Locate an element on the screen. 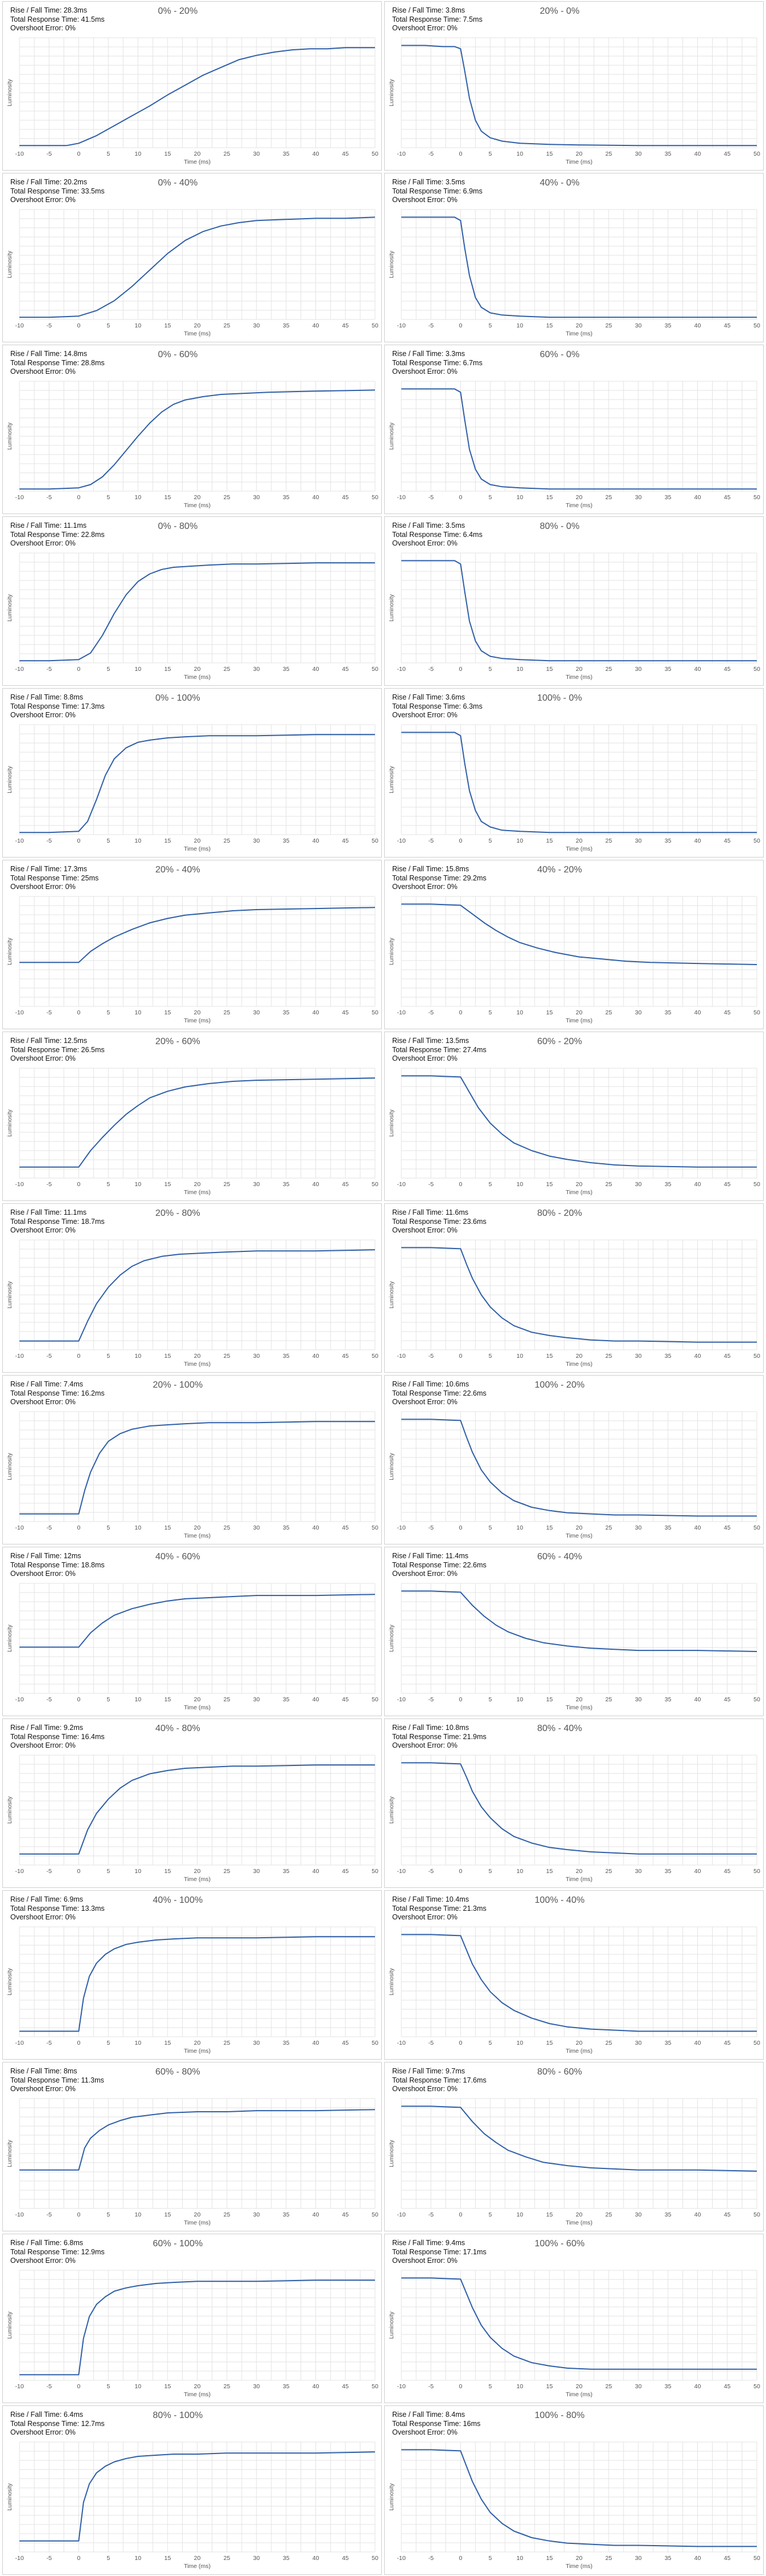 Image resolution: width=766 pixels, height=2576 pixels. stat-line: Total Response Time: 23.6ms is located at coordinates (439, 1221).